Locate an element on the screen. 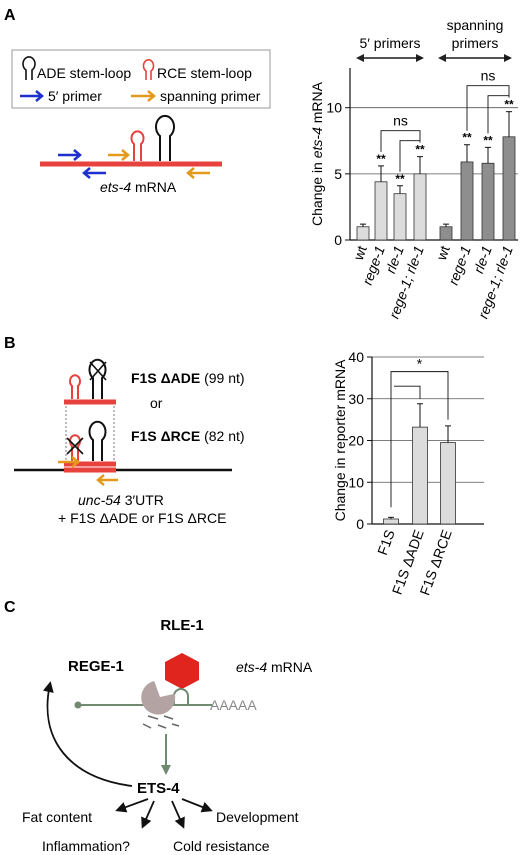 This screenshot has width=520, height=855. y-tick-label: 5 is located at coordinates (338, 174).